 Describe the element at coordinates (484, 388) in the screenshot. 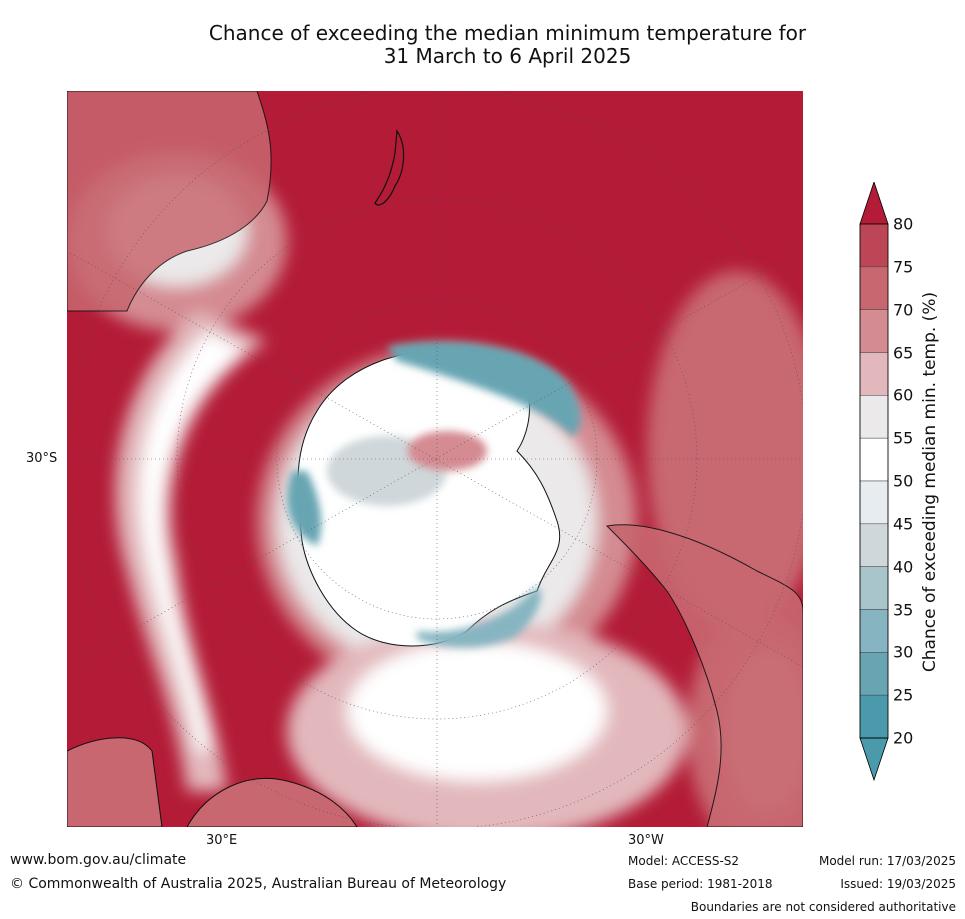

I see `cool-zone-weddell` at that location.